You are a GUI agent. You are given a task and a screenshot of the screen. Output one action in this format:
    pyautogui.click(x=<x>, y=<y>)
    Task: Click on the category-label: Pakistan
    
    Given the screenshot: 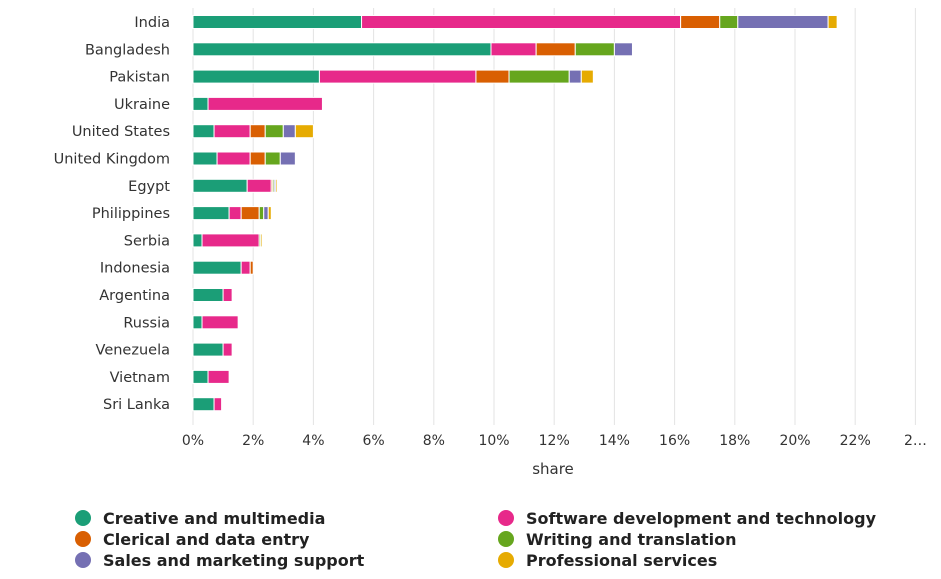 What is the action you would take?
    pyautogui.click(x=139, y=78)
    